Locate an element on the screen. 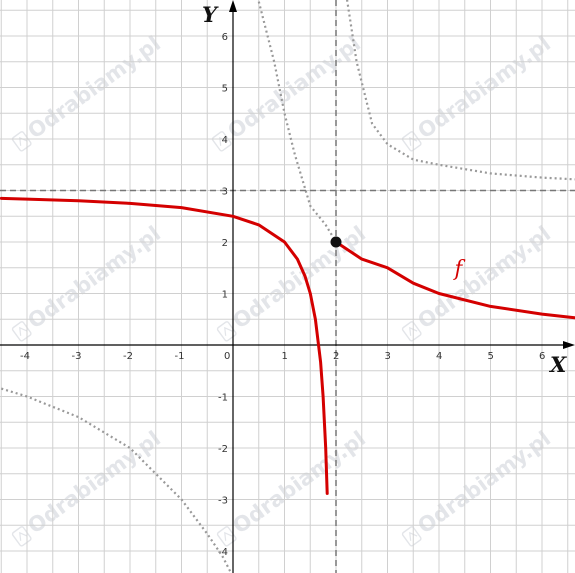 The width and height of the screenshot is (575, 573). x-tick-labels: -4 -3 -2 -1 0 1 2 3 4 5 6 is located at coordinates (282, 356).